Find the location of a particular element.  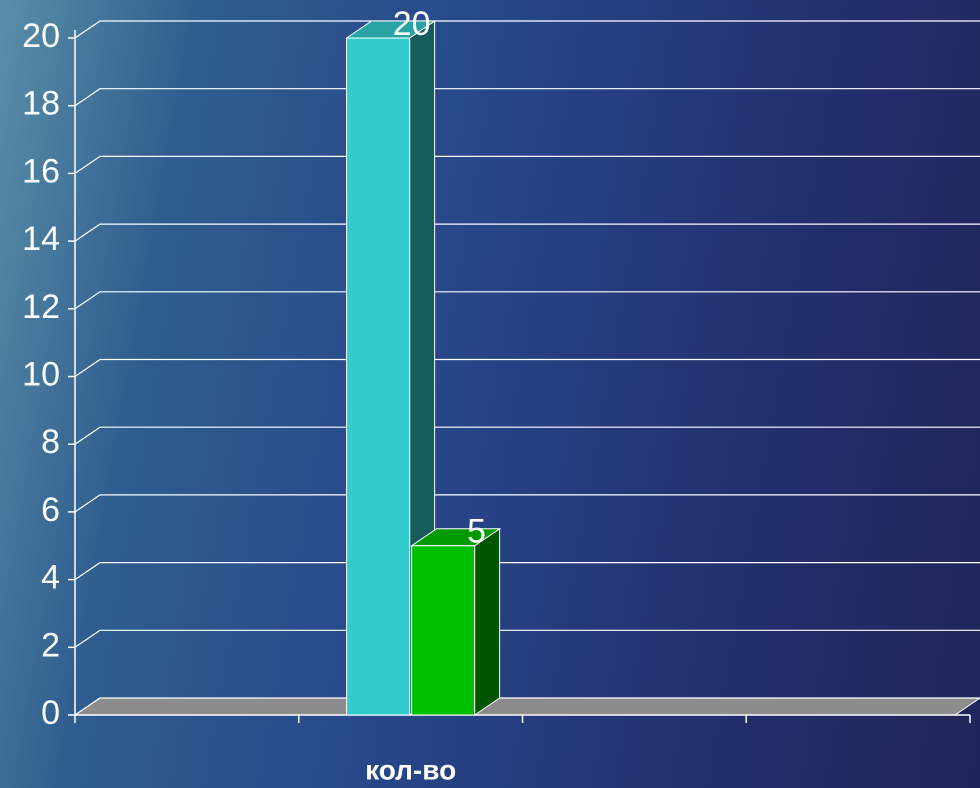

y-tick-label: 16 is located at coordinates (41, 171).